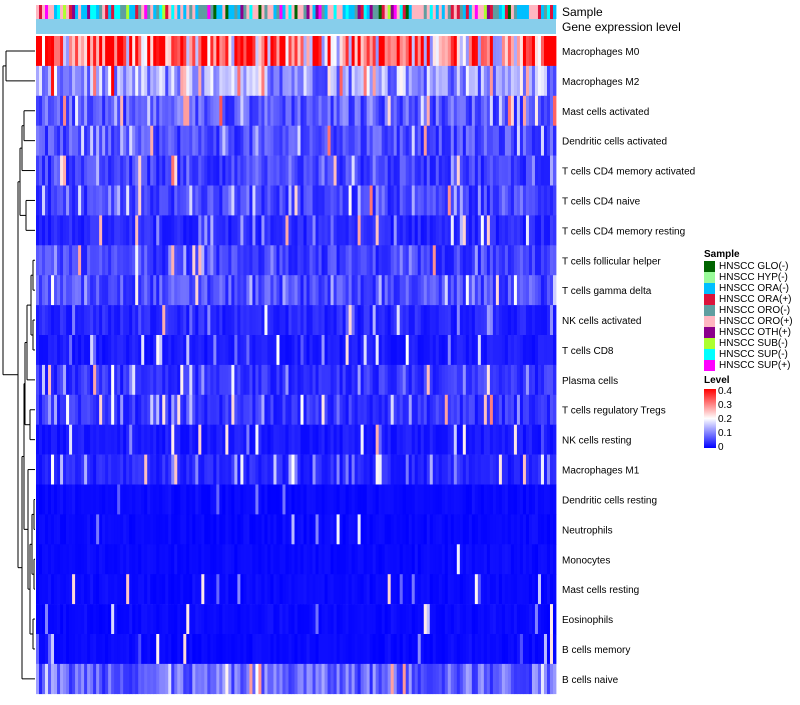 The height and width of the screenshot is (705, 800). What do you see at coordinates (709, 310) in the screenshot?
I see `sample-legend-swatch` at bounding box center [709, 310].